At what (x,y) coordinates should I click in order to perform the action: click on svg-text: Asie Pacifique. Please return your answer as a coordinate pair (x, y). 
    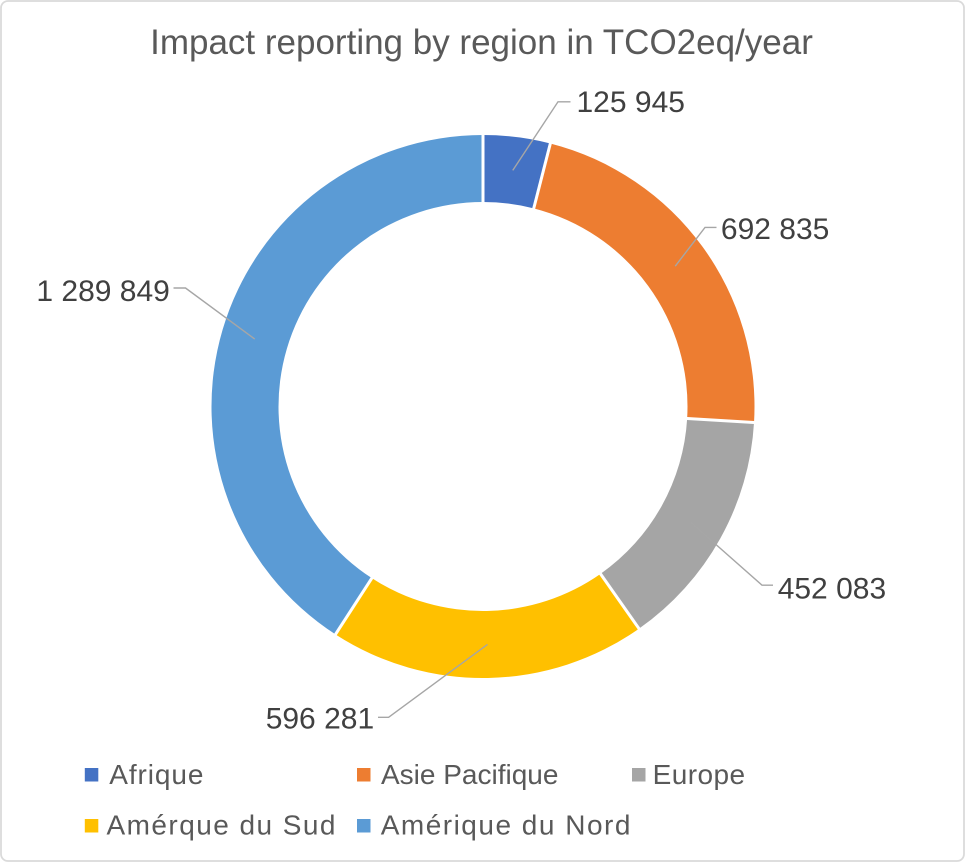
    Looking at the image, I should click on (469, 774).